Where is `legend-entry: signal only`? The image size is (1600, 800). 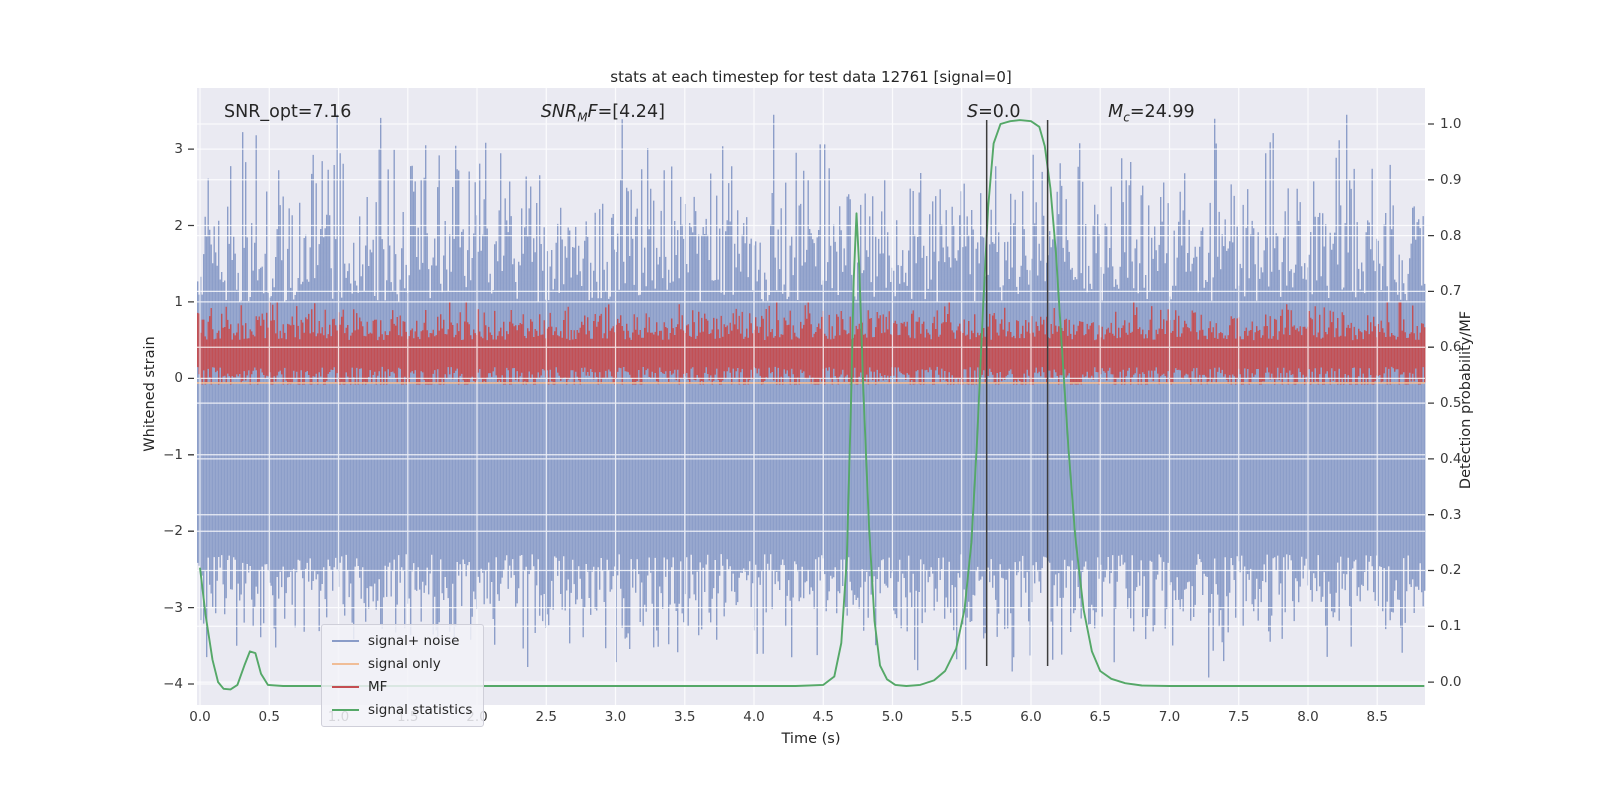 legend-entry: signal only is located at coordinates (402, 664).